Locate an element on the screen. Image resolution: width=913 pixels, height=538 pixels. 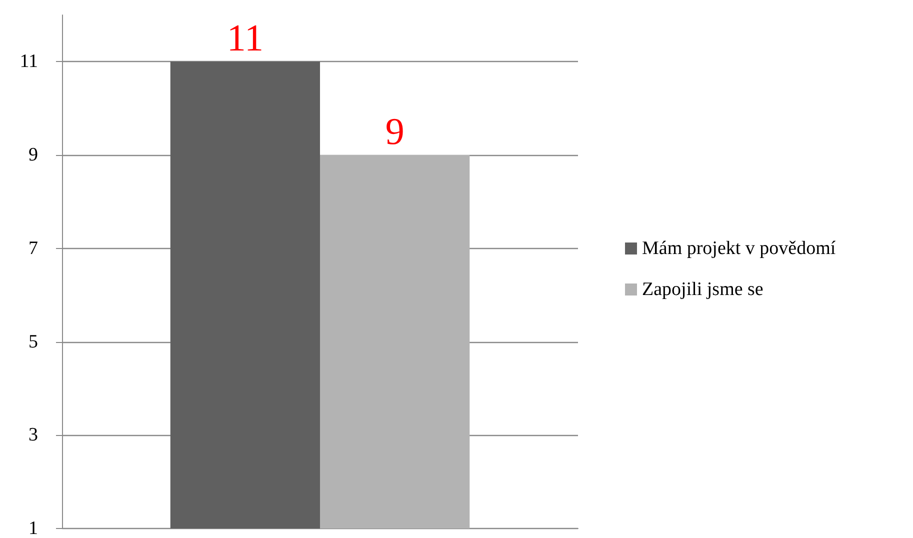
legend-label: Zapojili jsme se is located at coordinates (703, 289).